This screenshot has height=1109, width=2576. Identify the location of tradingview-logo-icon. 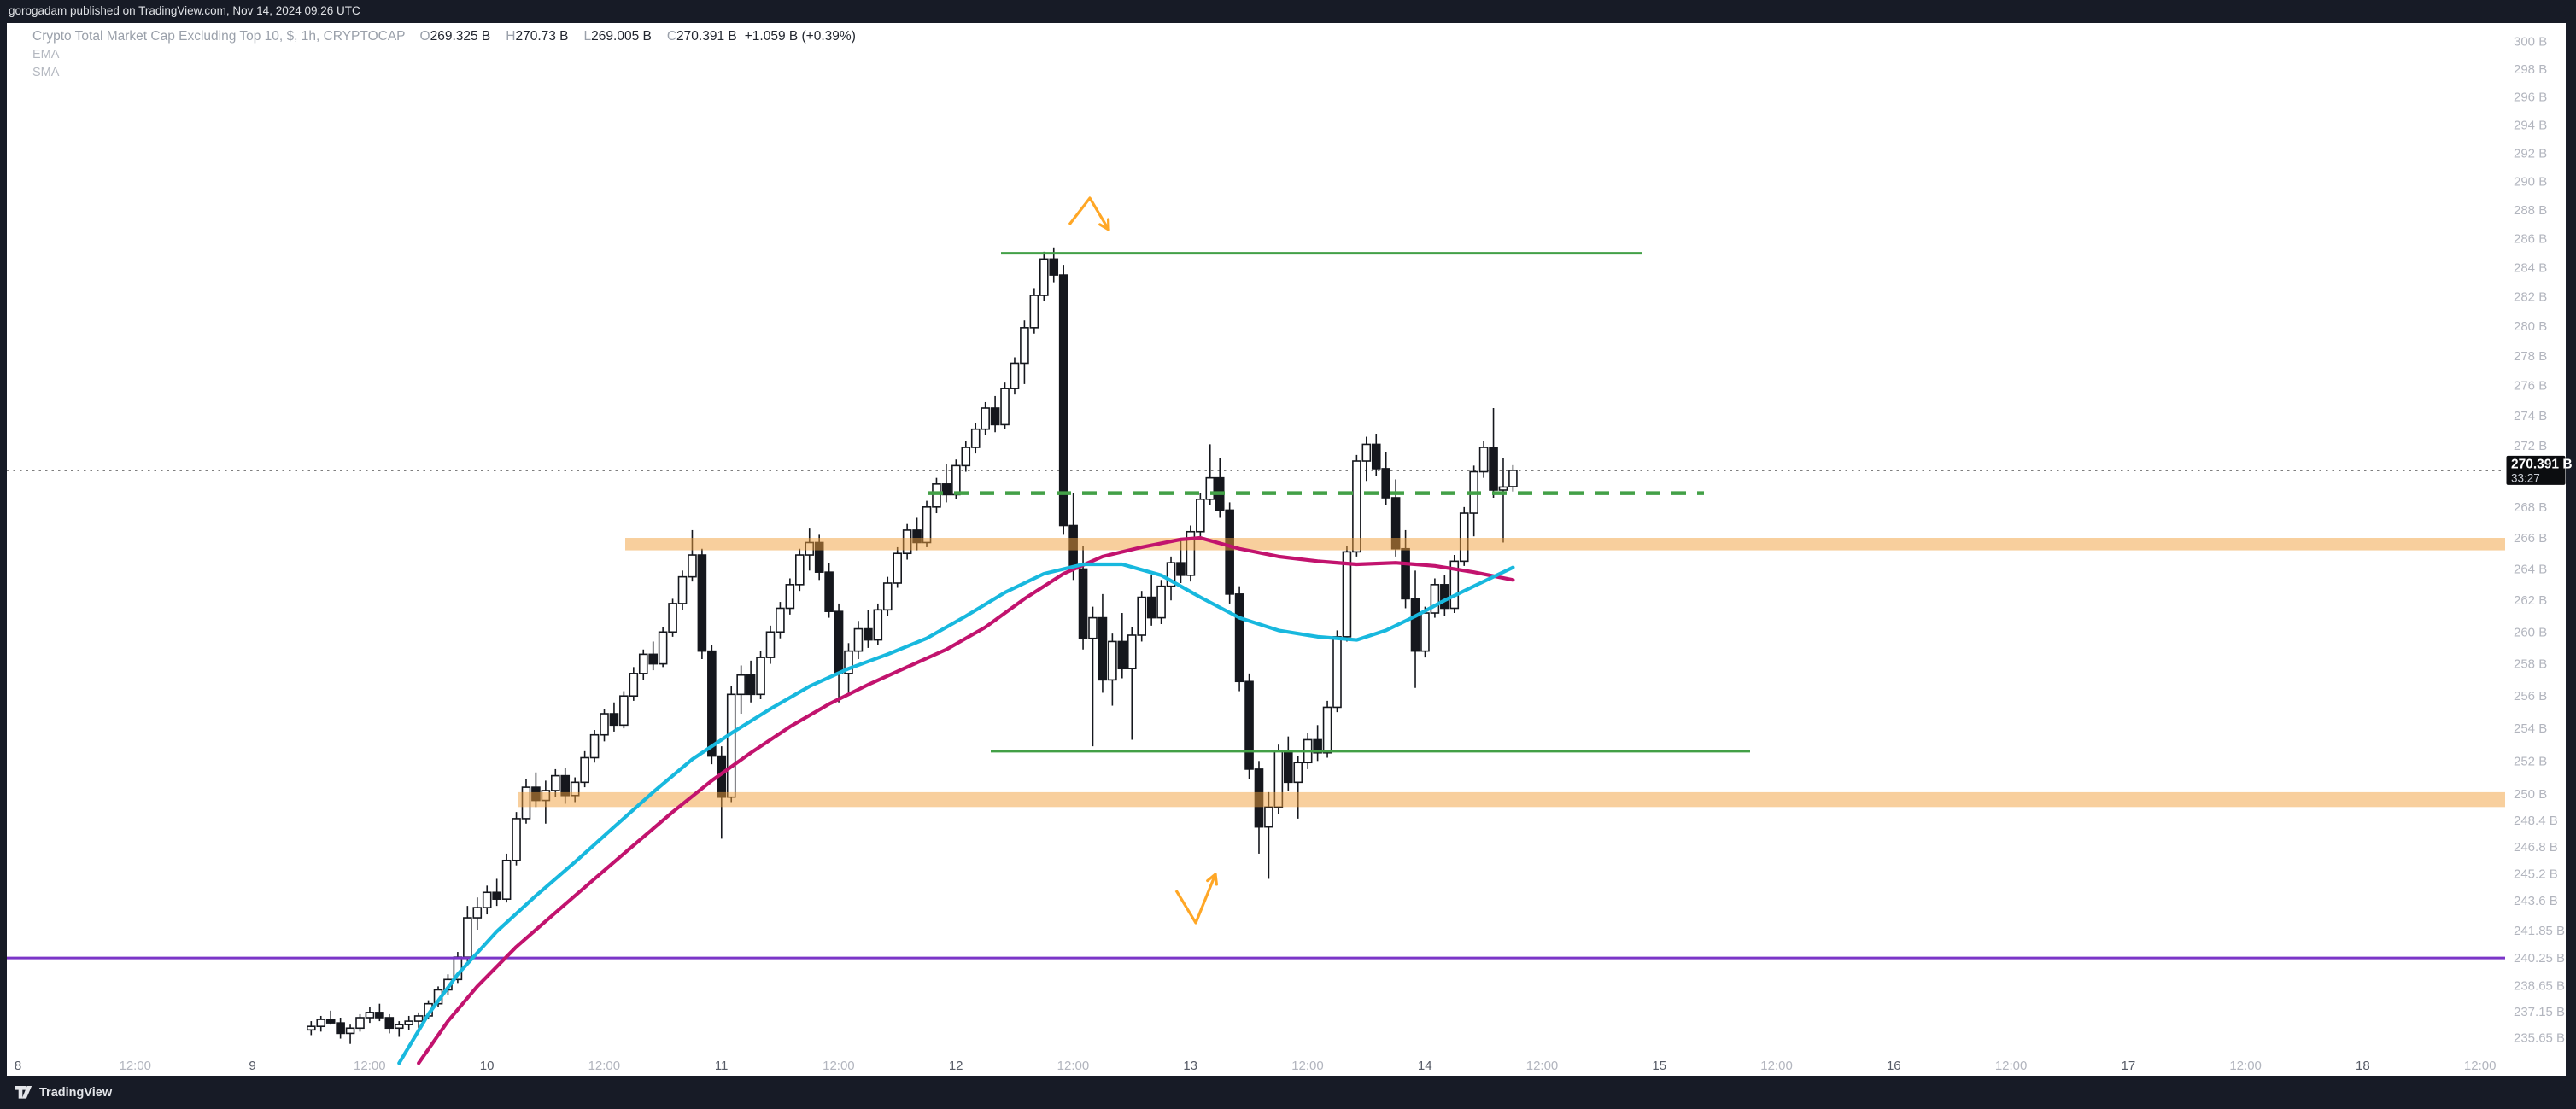
(24, 1092).